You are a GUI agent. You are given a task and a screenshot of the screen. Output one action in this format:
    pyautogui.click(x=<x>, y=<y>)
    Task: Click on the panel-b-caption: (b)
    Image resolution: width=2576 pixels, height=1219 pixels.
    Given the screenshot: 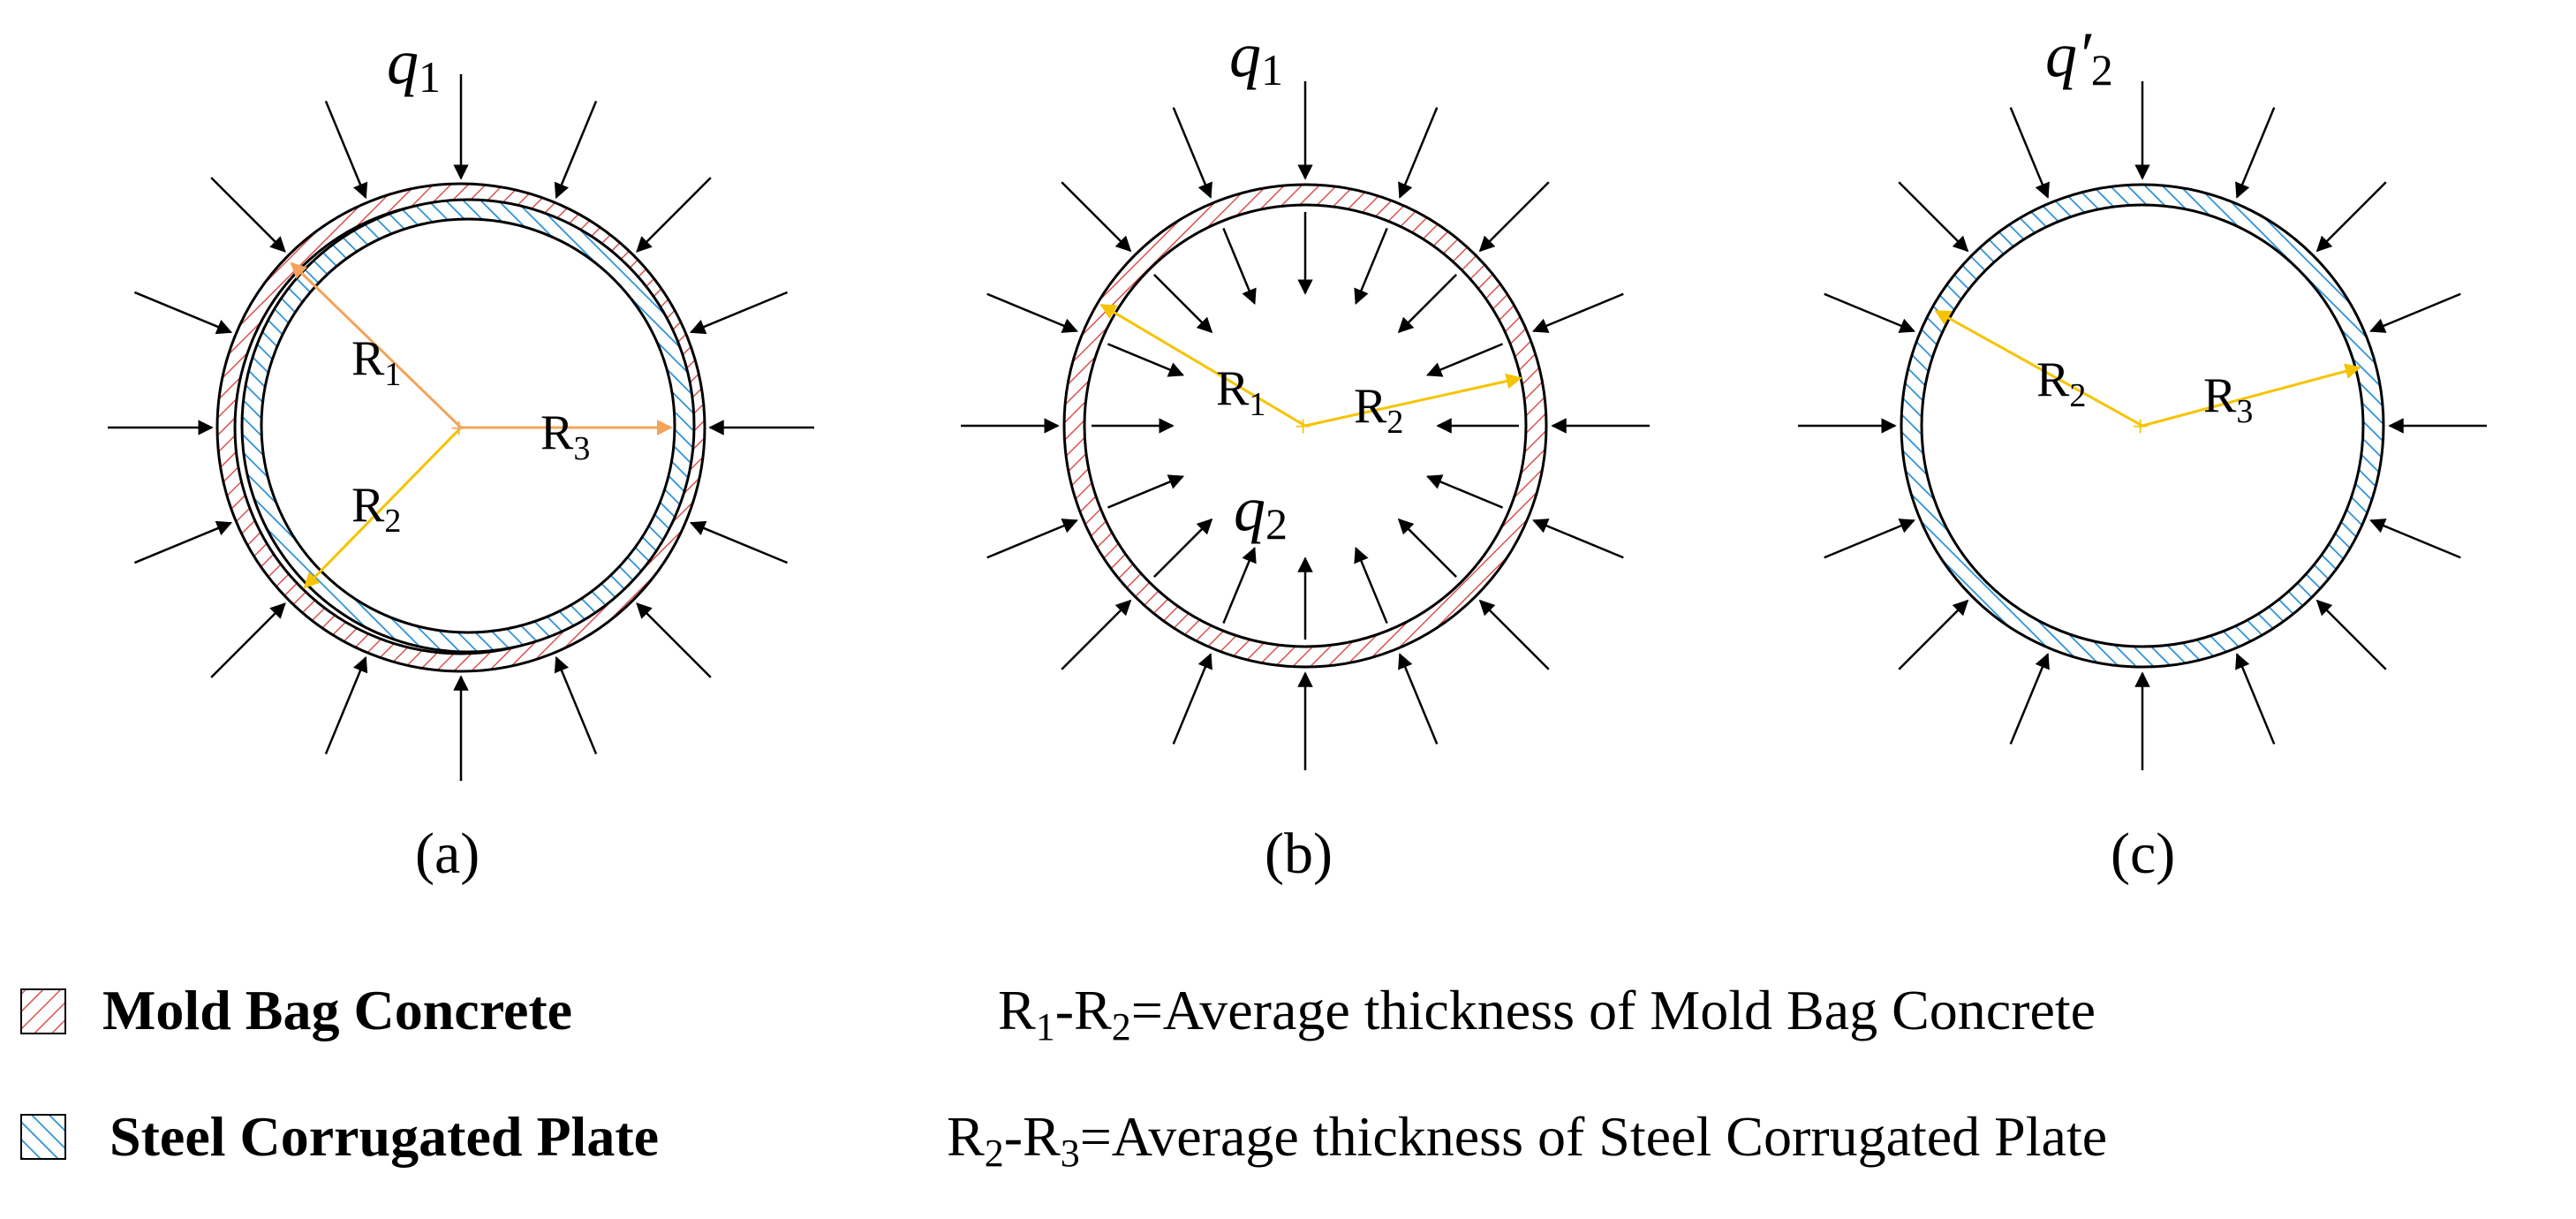 What is the action you would take?
    pyautogui.click(x=1299, y=854)
    